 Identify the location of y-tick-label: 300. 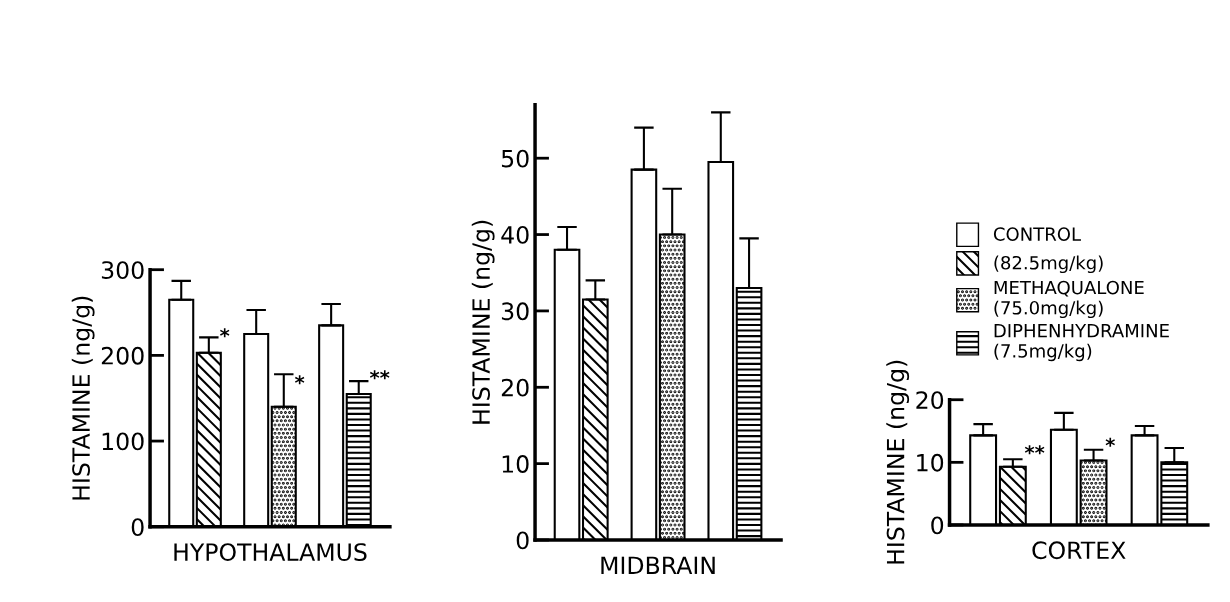
(122, 270).